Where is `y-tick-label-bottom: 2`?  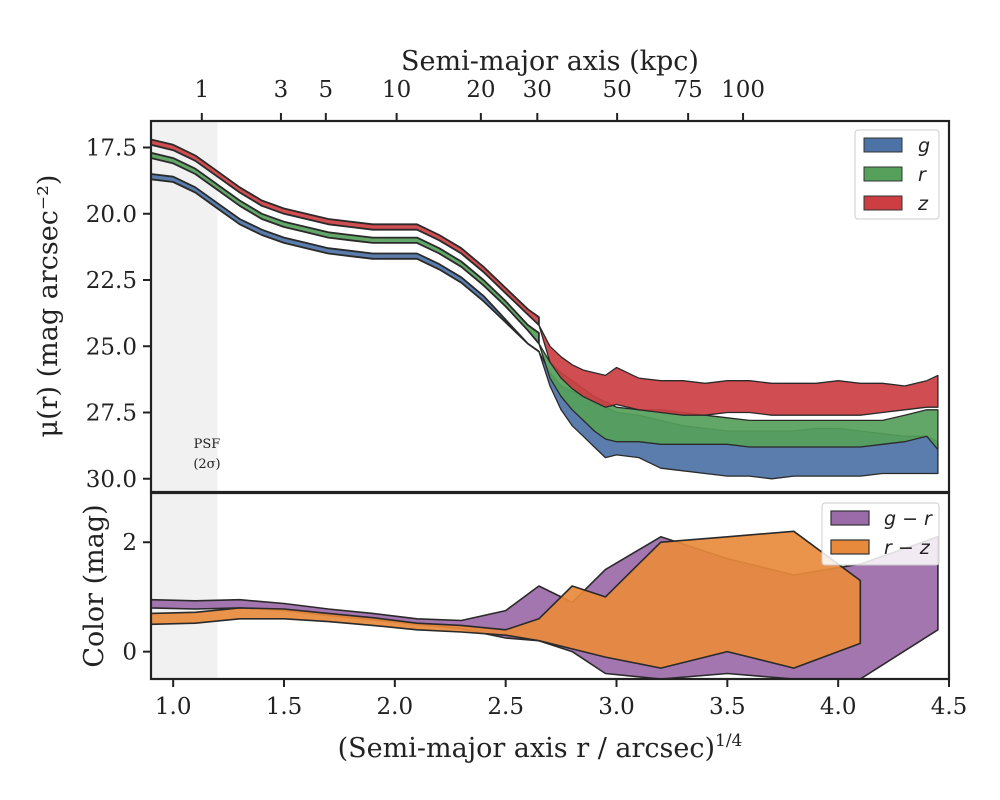
y-tick-label-bottom: 2 is located at coordinates (129, 543).